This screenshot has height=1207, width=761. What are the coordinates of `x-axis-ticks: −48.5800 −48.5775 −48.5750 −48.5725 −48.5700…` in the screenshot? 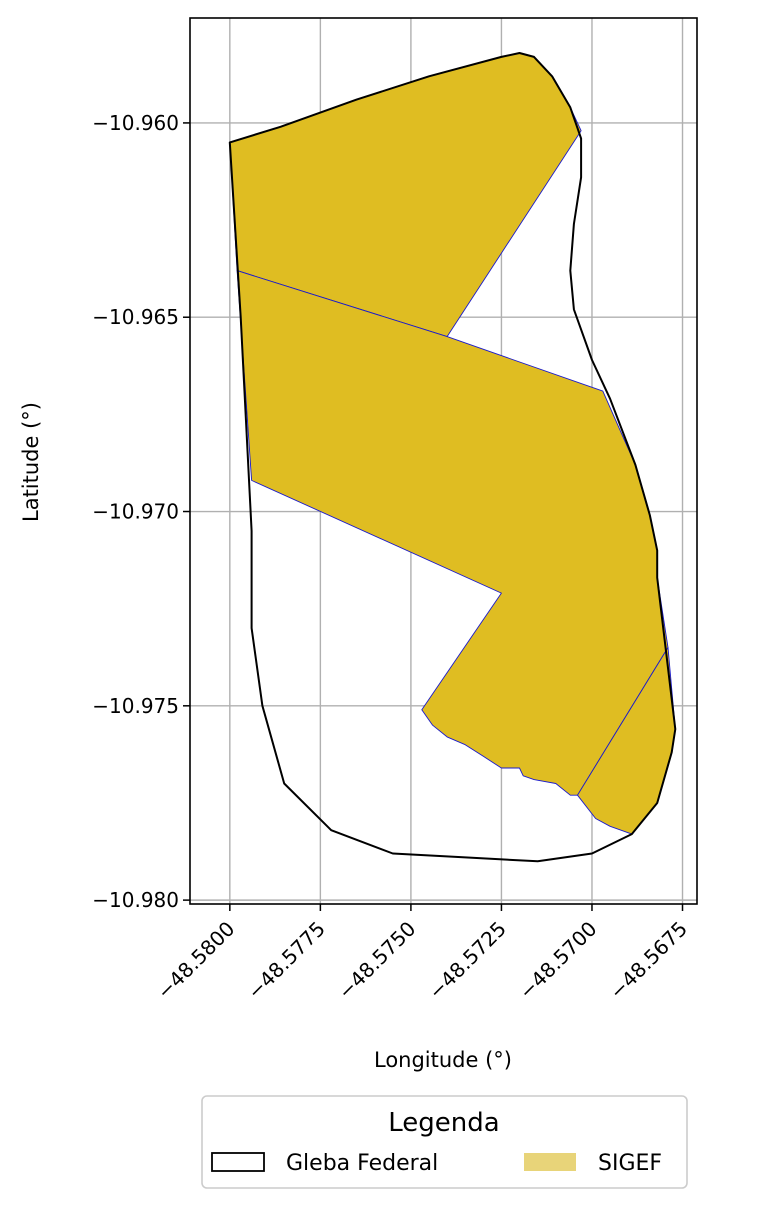 It's located at (422, 954).